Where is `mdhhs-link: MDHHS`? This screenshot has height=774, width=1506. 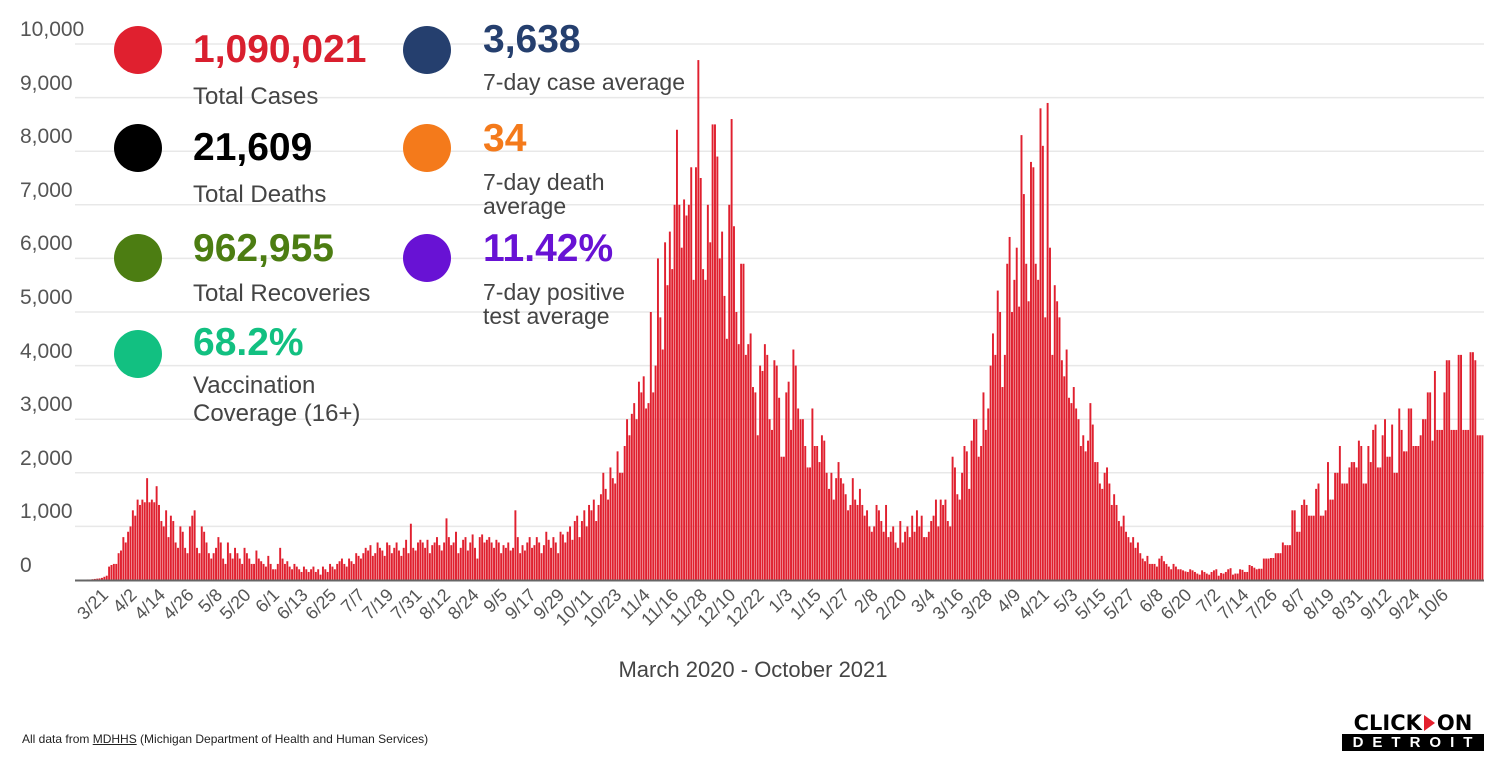
mdhhs-link: MDHHS is located at coordinates (114, 739).